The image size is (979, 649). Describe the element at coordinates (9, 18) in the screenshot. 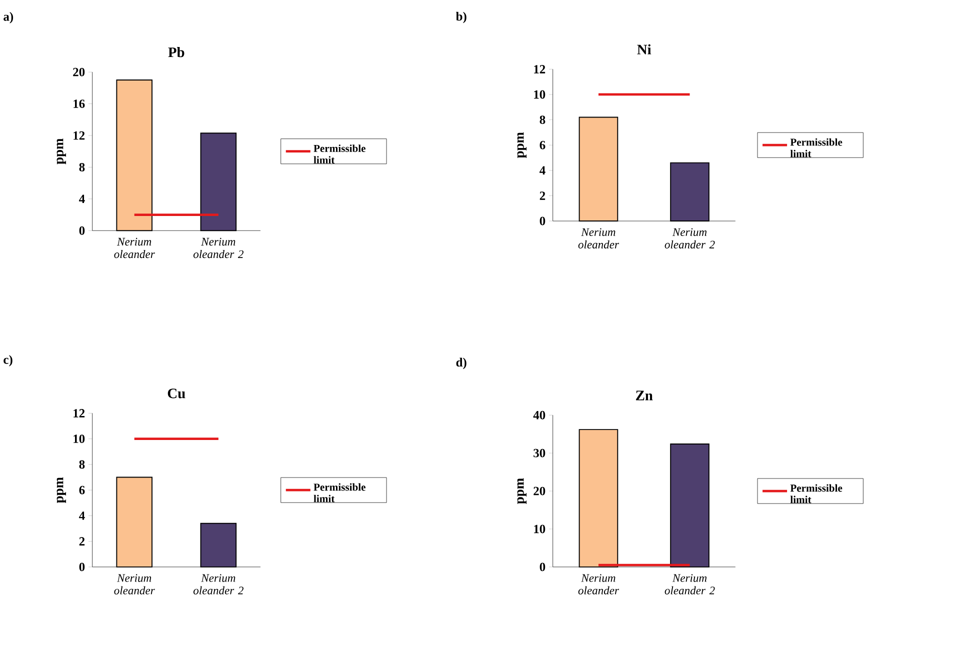

I see `text: a)` at that location.